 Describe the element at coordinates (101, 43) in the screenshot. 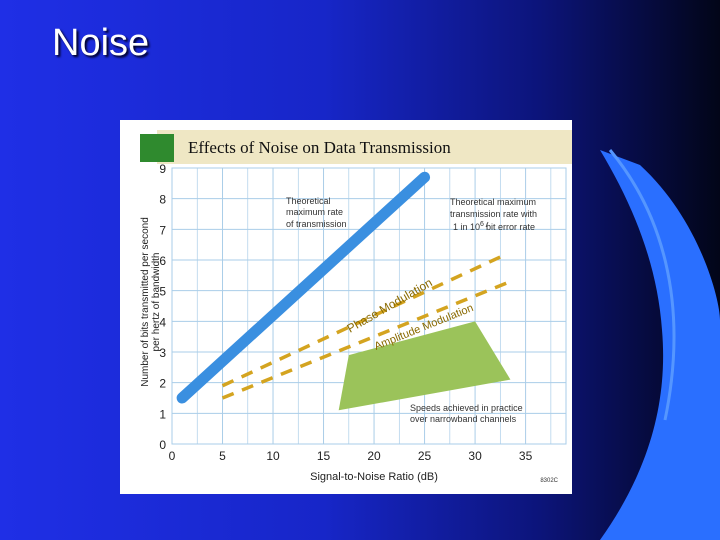

I see `slide-title: Noise` at that location.